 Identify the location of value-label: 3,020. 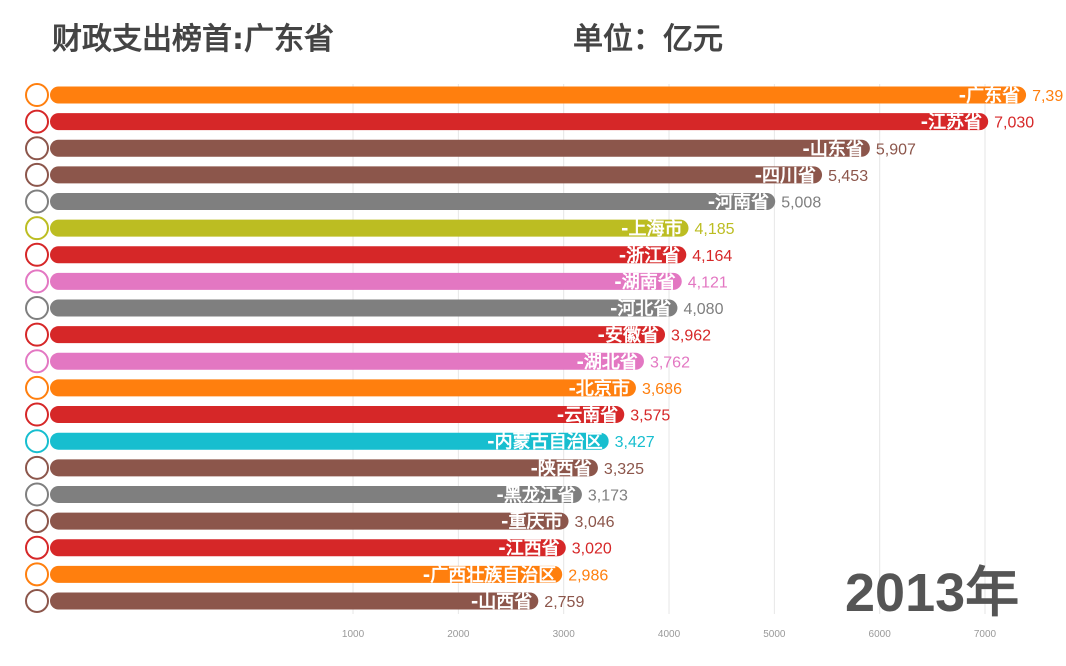
(592, 549).